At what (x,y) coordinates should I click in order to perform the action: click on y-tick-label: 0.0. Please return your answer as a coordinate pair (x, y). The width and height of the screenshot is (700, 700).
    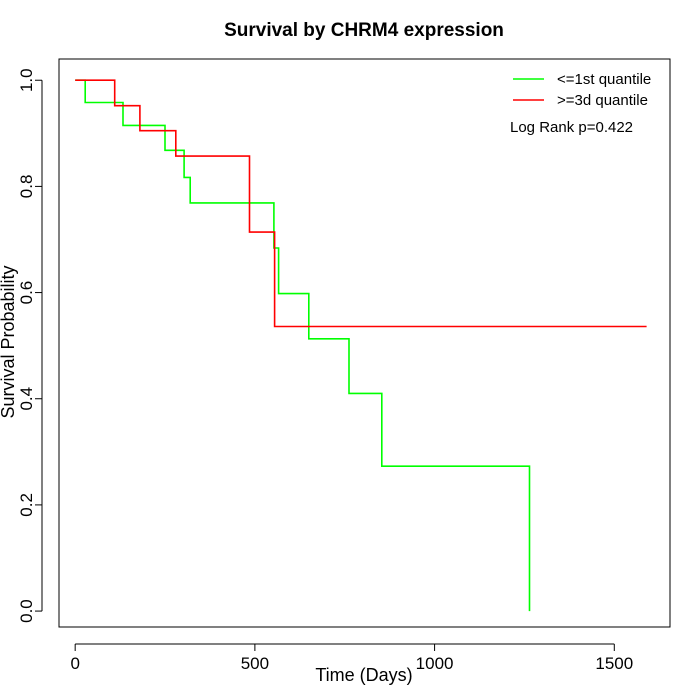
    Looking at the image, I should click on (26, 611).